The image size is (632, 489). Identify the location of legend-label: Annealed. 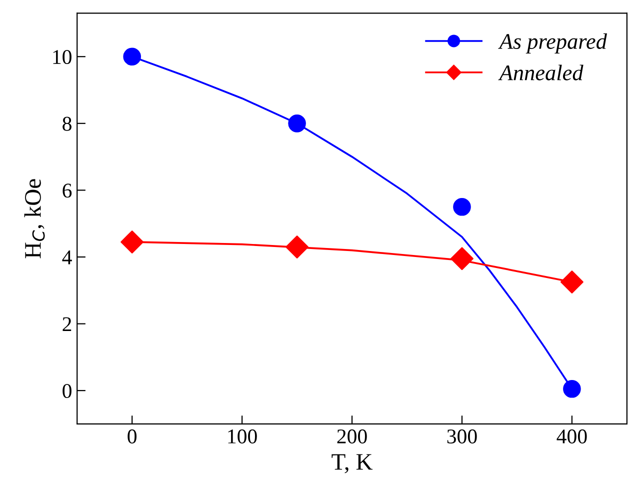
(541, 72).